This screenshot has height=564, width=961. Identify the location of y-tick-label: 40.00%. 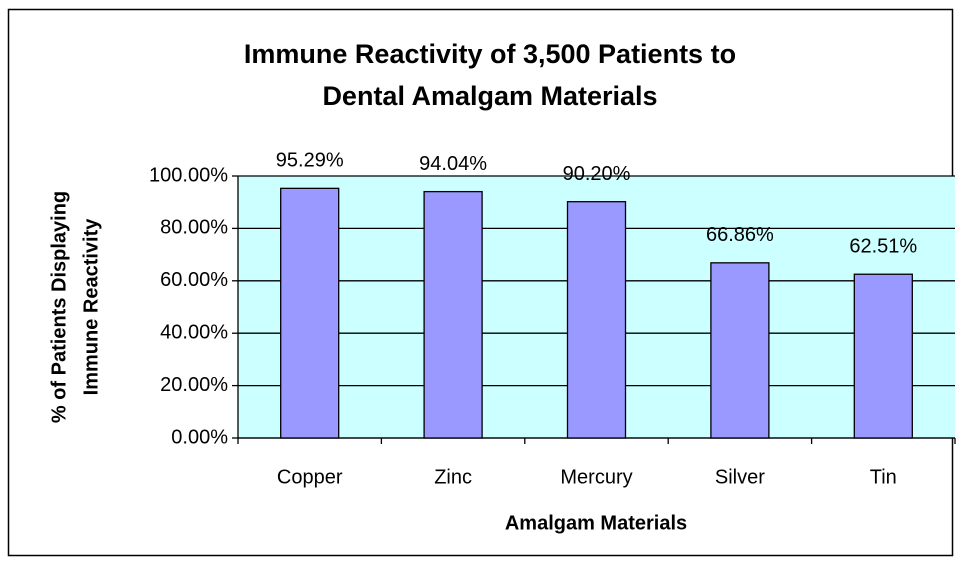
(194, 332).